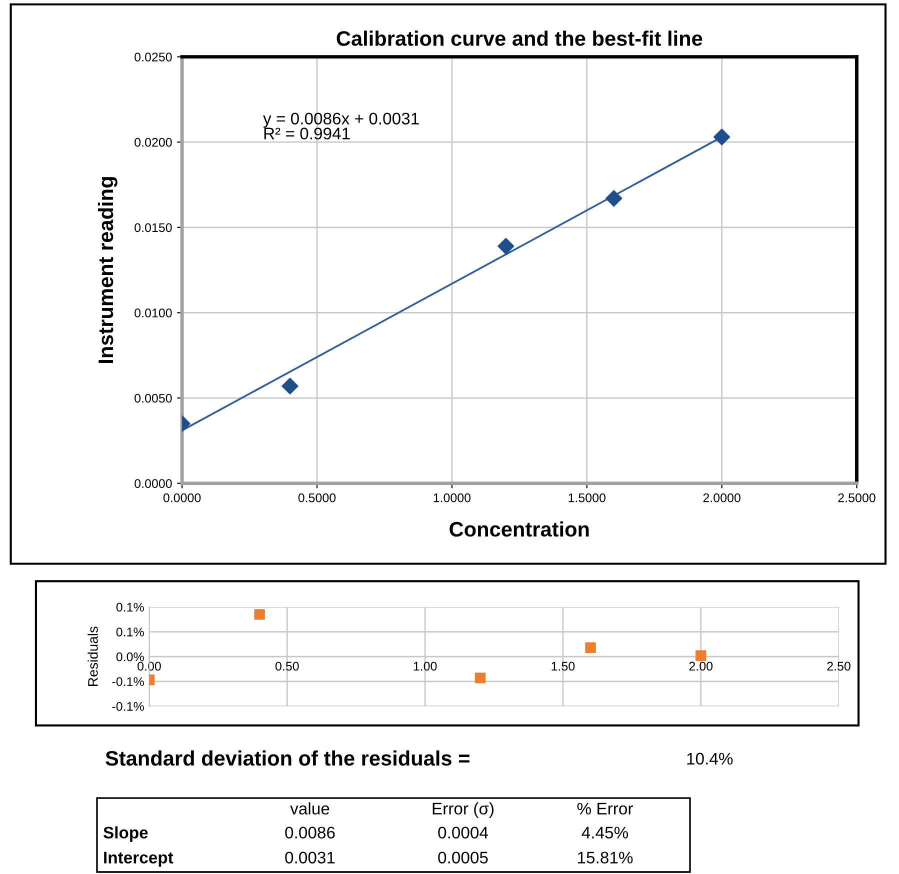 This screenshot has height=874, width=899. I want to click on text: value, so click(310, 808).